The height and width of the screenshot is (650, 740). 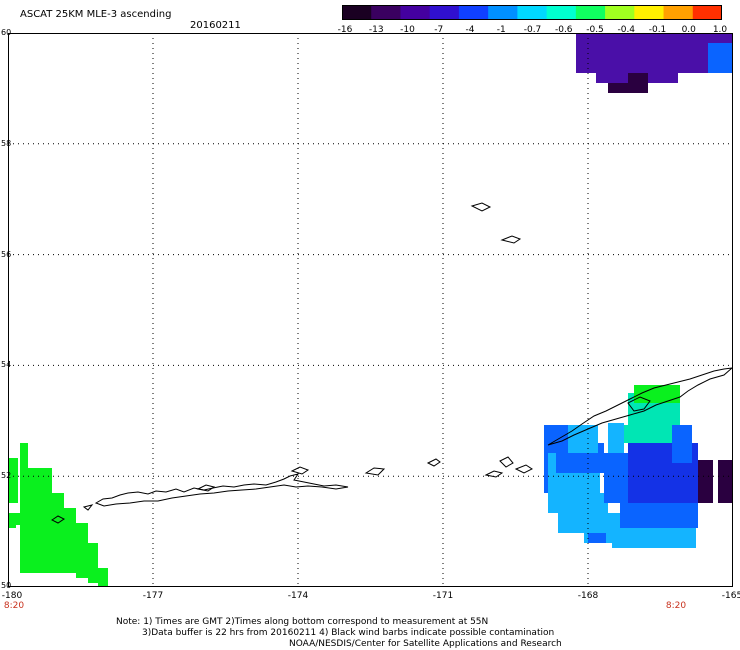 What do you see at coordinates (626, 30) in the screenshot?
I see `colorbar-label: -0.4` at bounding box center [626, 30].